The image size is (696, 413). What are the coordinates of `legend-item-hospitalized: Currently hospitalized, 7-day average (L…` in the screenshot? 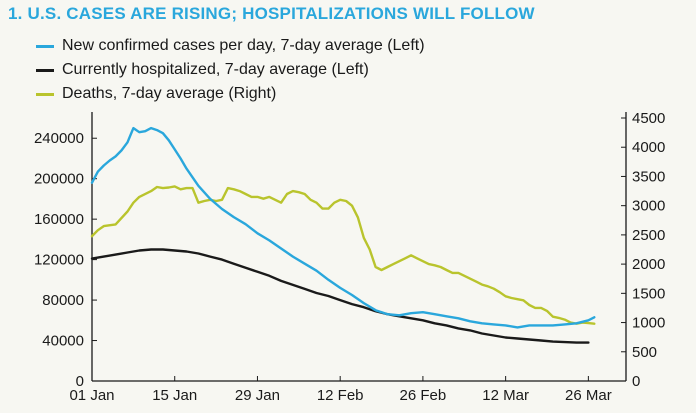 It's located at (230, 70).